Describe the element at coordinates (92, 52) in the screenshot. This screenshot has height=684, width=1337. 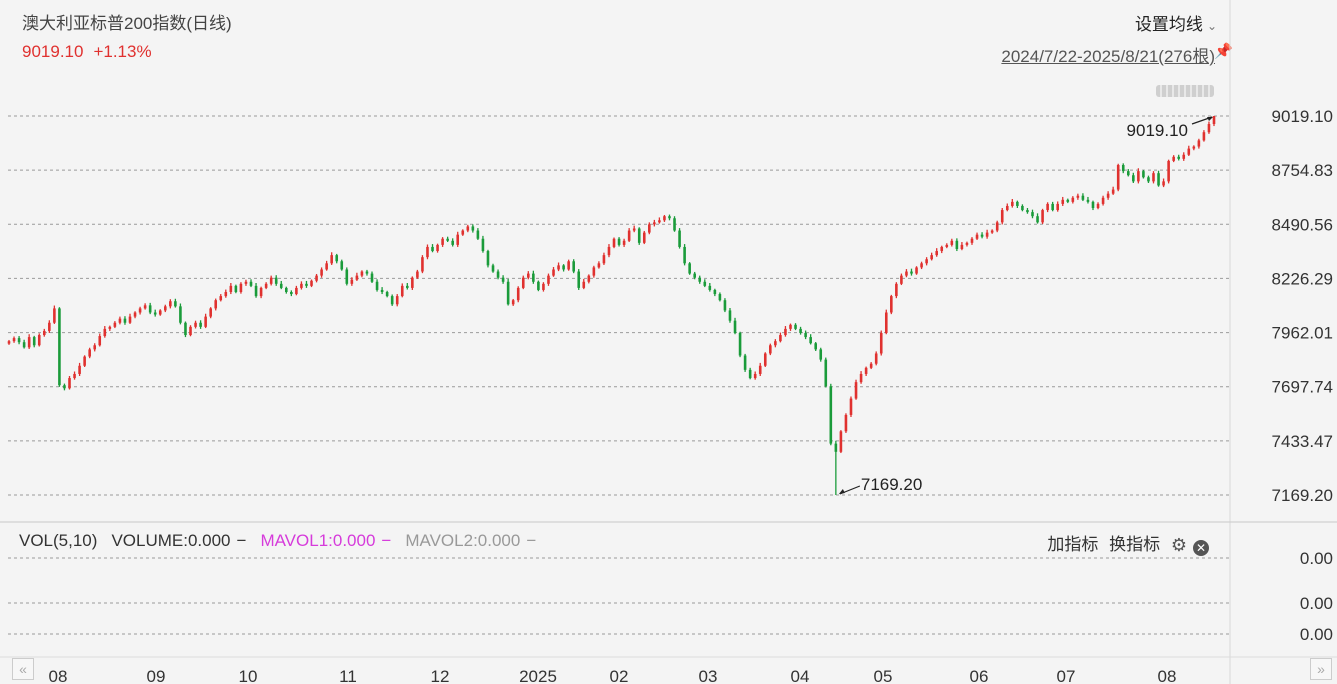
I see `price-readout: 9019.10 +1.13%` at that location.